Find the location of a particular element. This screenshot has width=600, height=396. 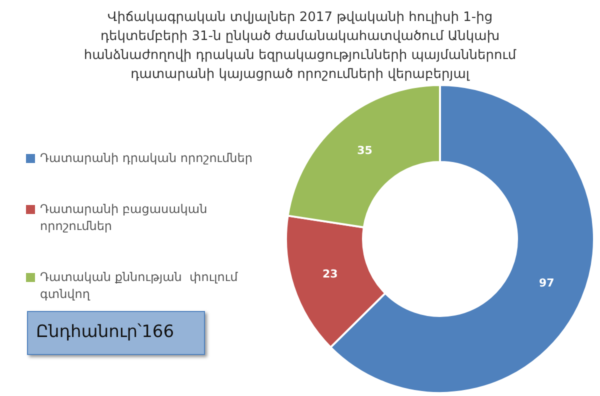

data-label: 23 is located at coordinates (330, 274).